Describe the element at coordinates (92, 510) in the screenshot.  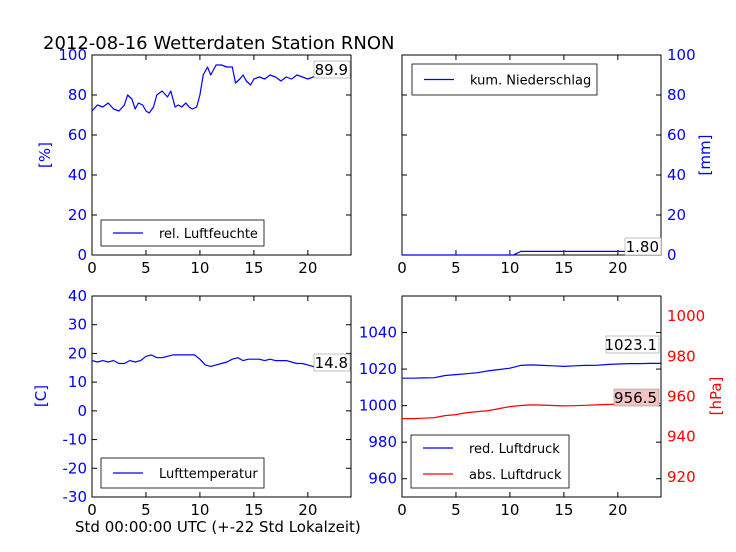
I see `temperature-x-tick-label: 0` at that location.